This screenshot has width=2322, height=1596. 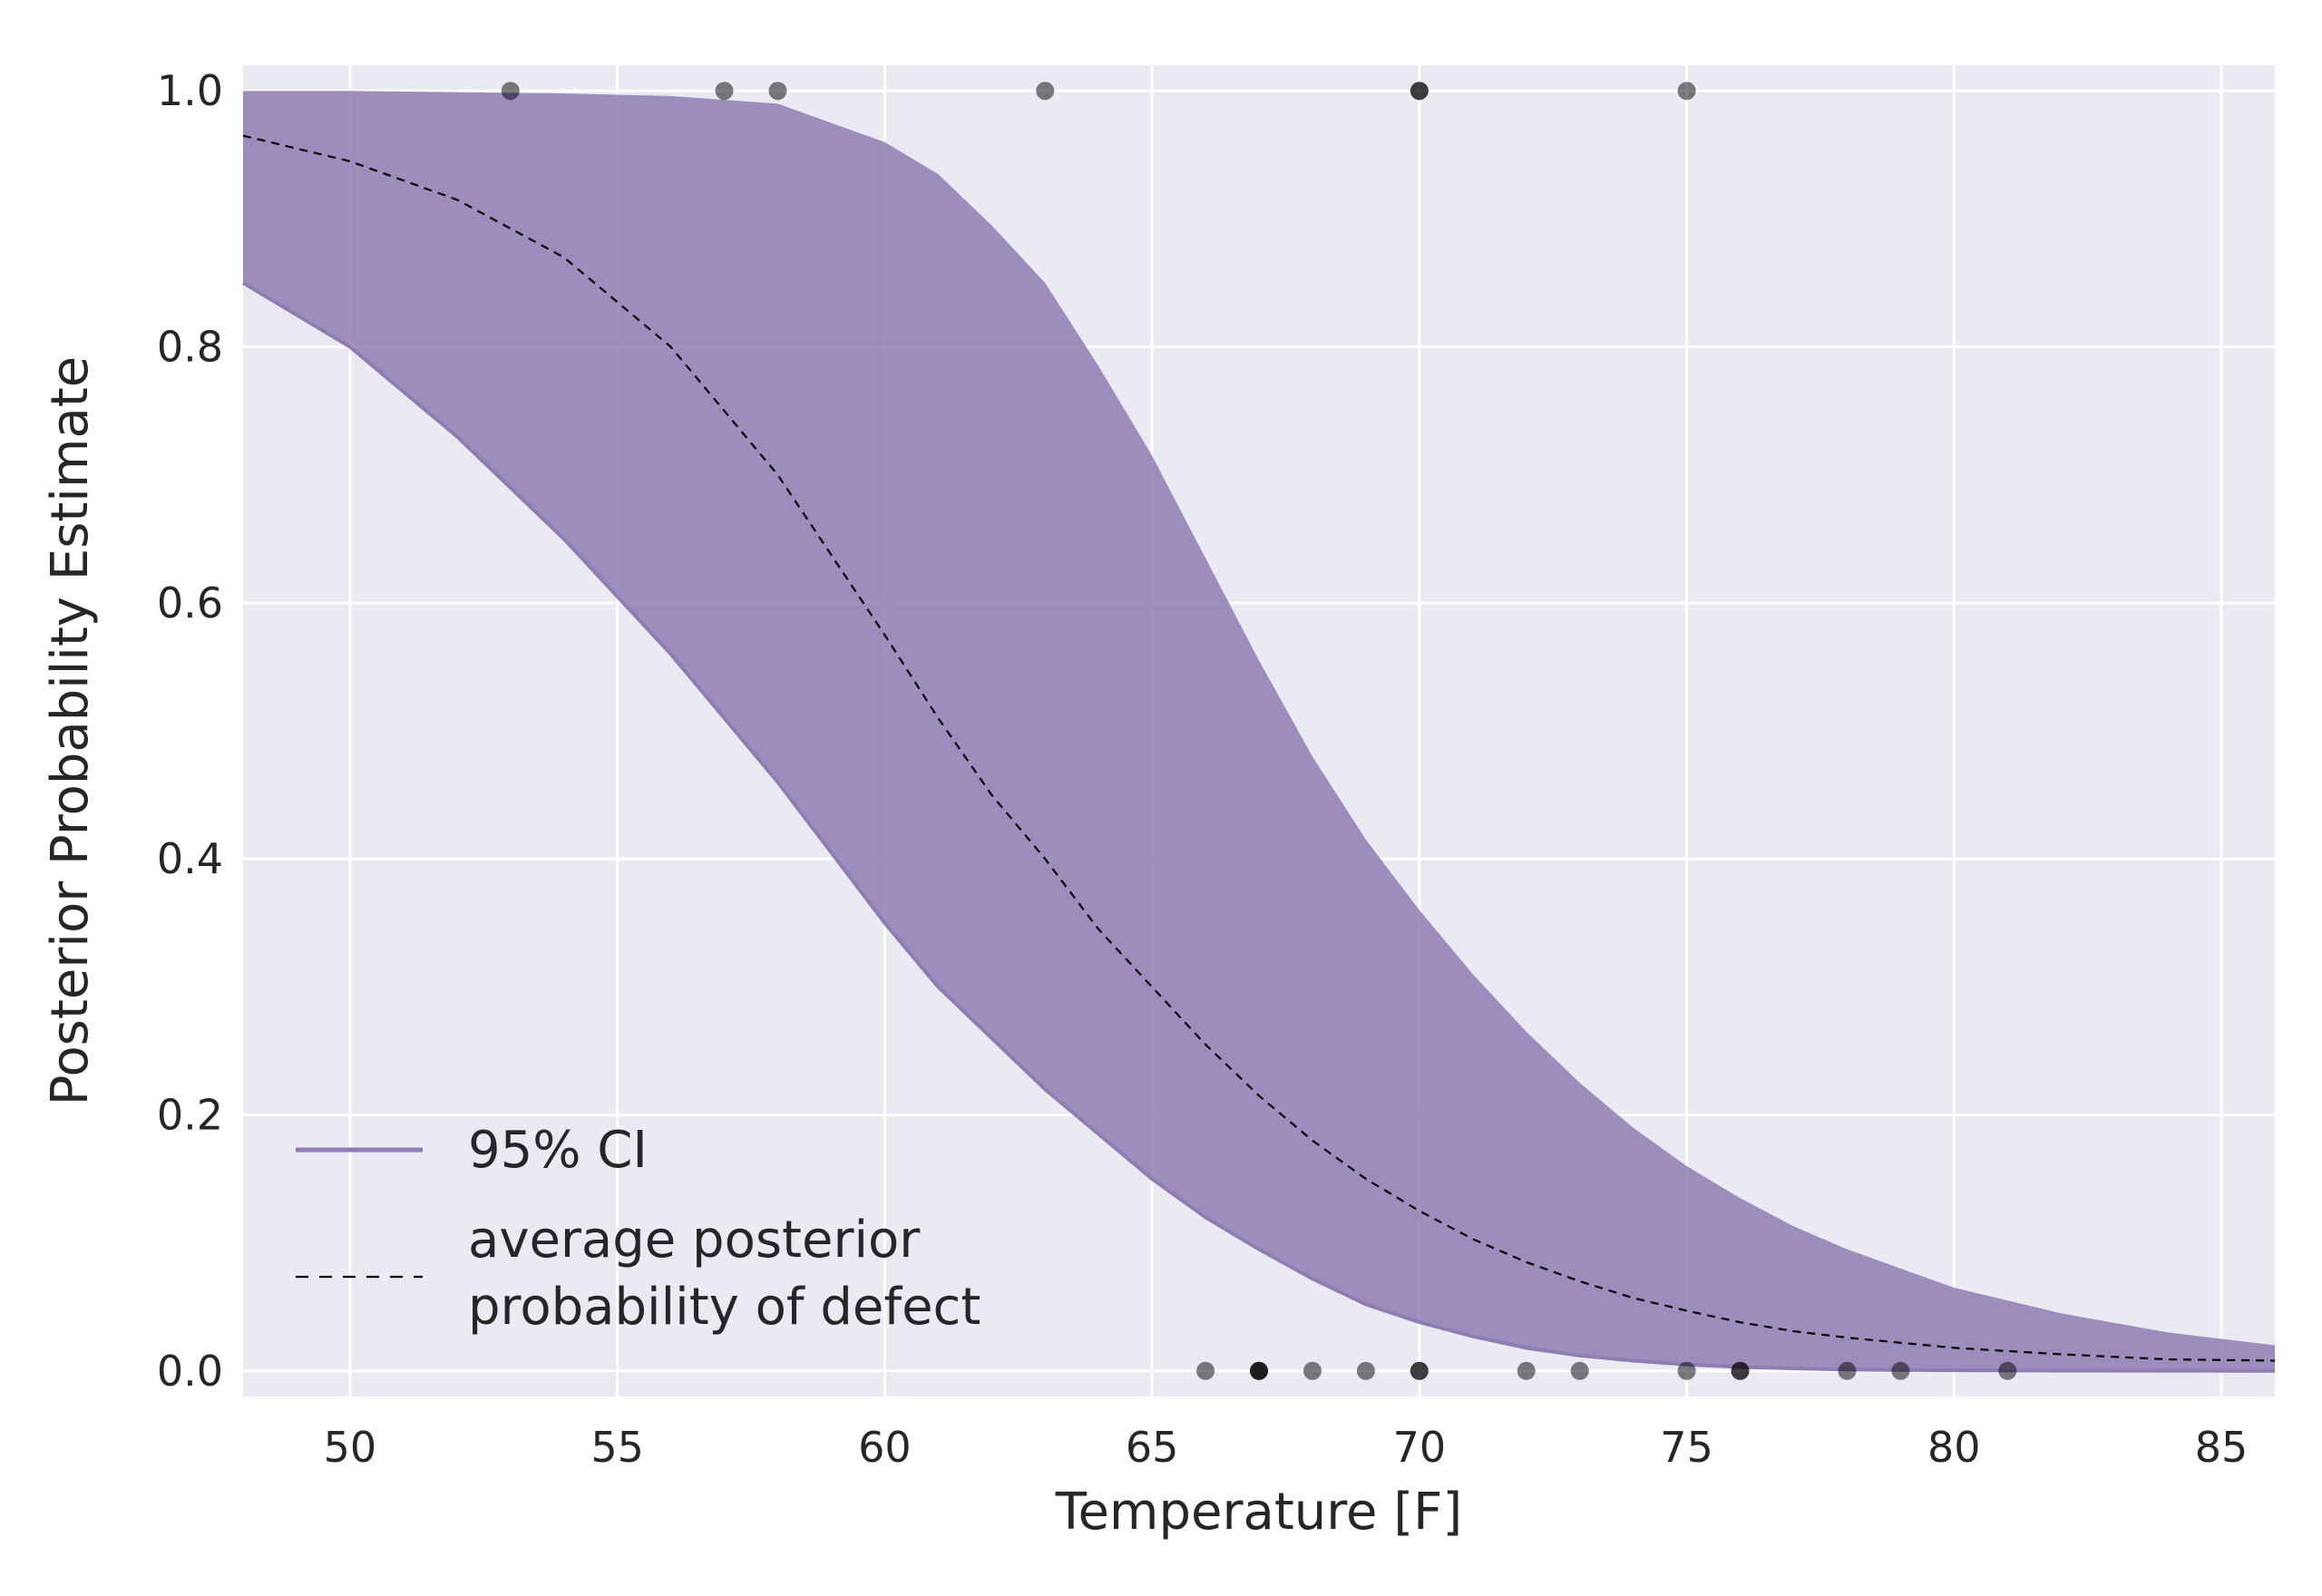 What do you see at coordinates (885, 1447) in the screenshot?
I see `x-tick-label: 60` at bounding box center [885, 1447].